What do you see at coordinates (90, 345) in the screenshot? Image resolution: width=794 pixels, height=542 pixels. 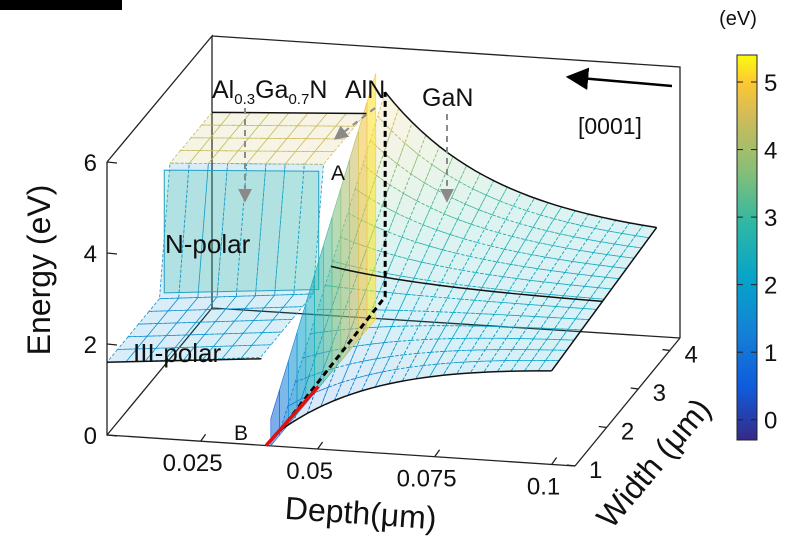 I see `z-tick-label: 2` at bounding box center [90, 345].